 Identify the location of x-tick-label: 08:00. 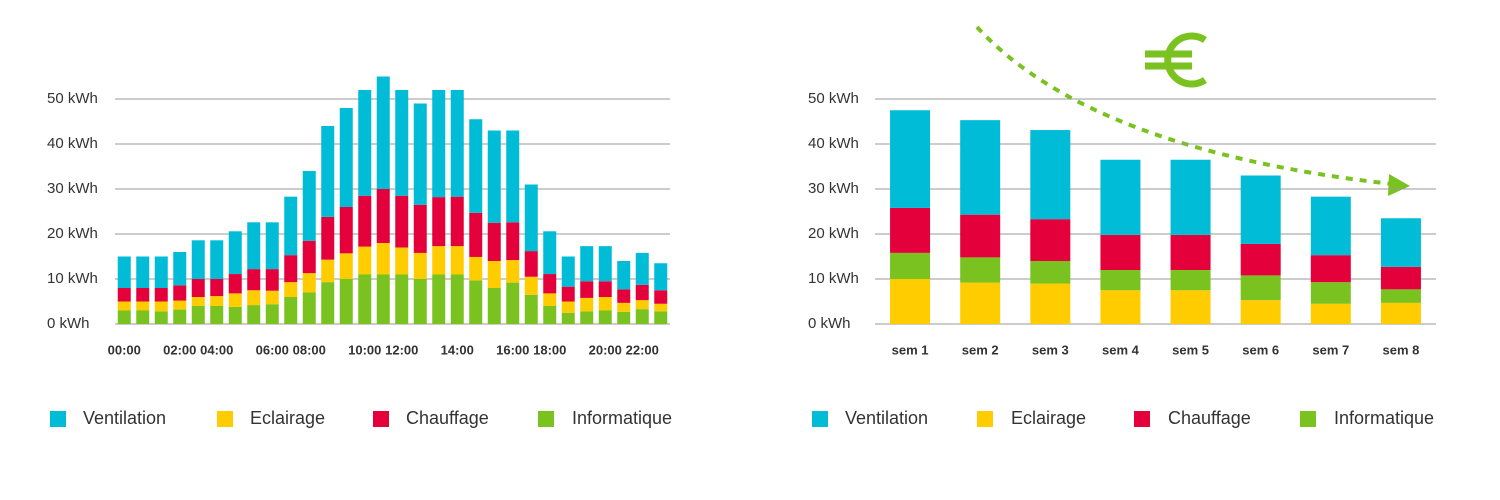
(309, 349).